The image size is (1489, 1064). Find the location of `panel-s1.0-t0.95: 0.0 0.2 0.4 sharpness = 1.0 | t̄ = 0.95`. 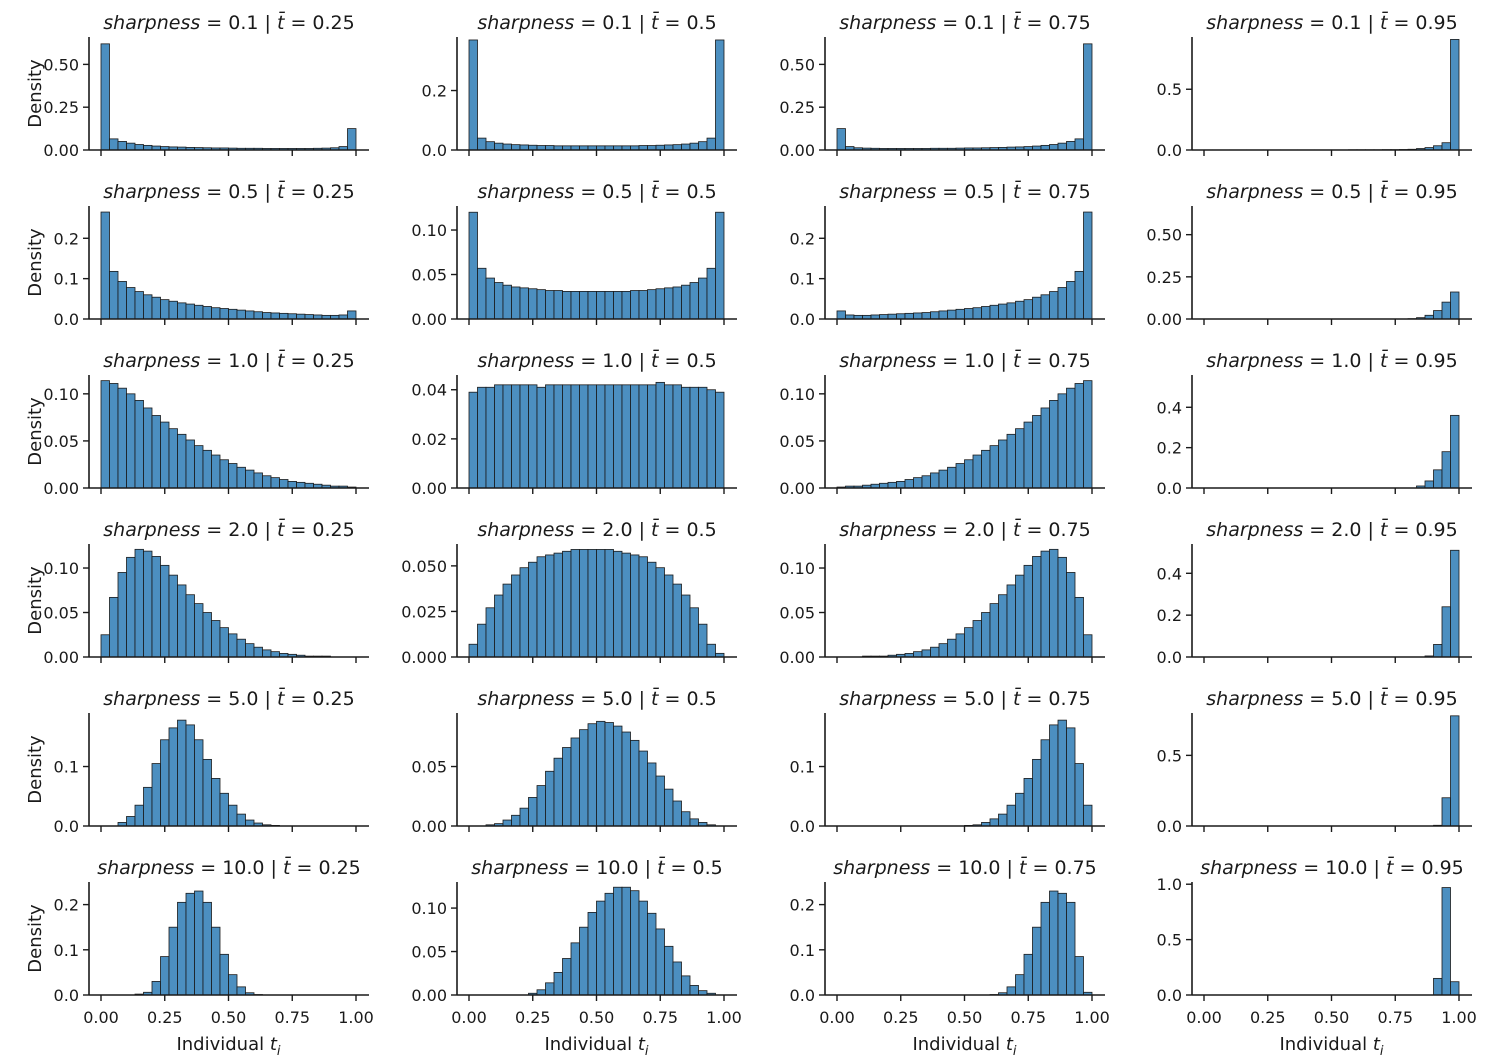

panel-s1.0-t0.95: 0.0 0.2 0.4 sharpness = 1.0 | t̄ = 0.95 is located at coordinates (1314, 423).